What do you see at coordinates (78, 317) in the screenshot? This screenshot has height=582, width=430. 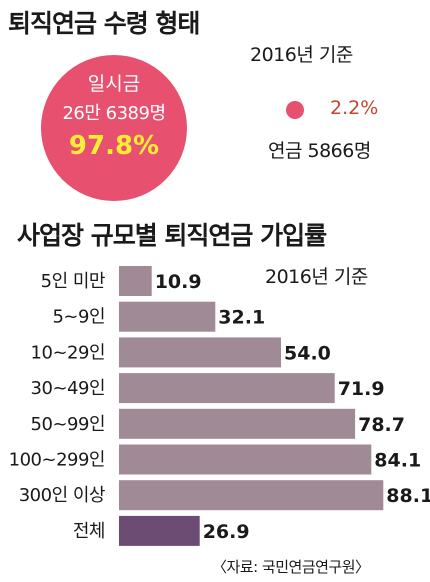 I see `category-label: 5~9인` at bounding box center [78, 317].